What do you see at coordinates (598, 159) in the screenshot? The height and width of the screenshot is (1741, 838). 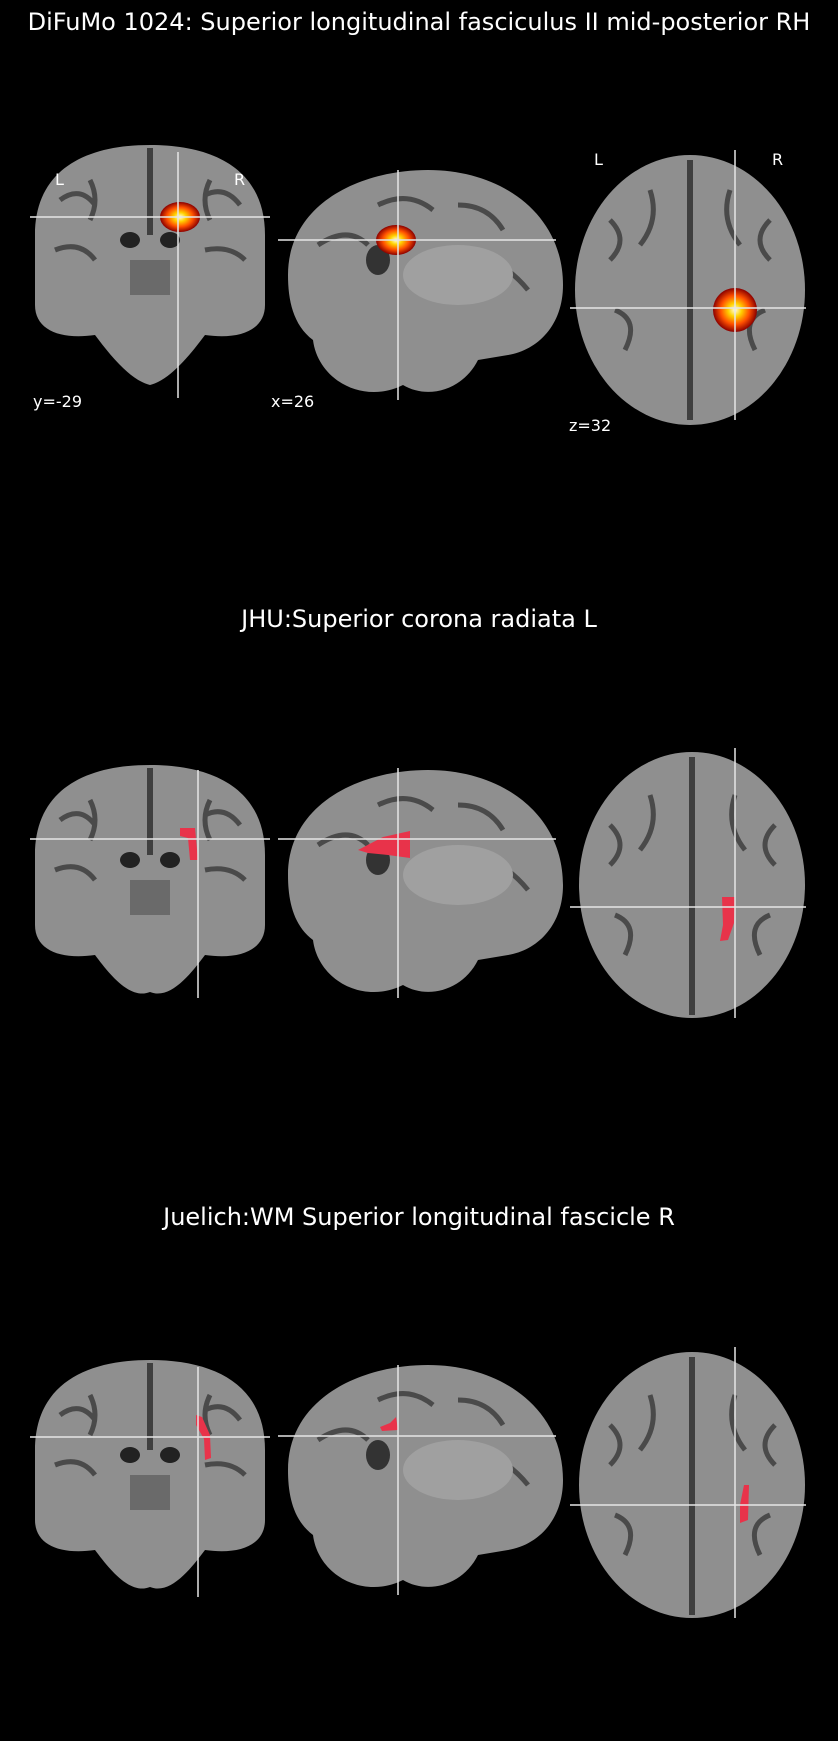 I see `orientation-label-left-axial: L` at bounding box center [598, 159].